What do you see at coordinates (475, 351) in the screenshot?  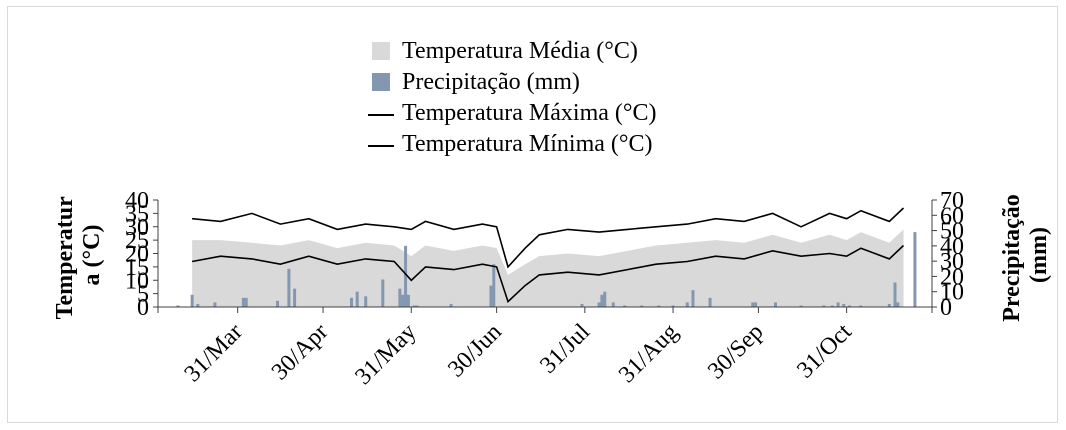 I see `x-tick-label: 30/Jun` at bounding box center [475, 351].